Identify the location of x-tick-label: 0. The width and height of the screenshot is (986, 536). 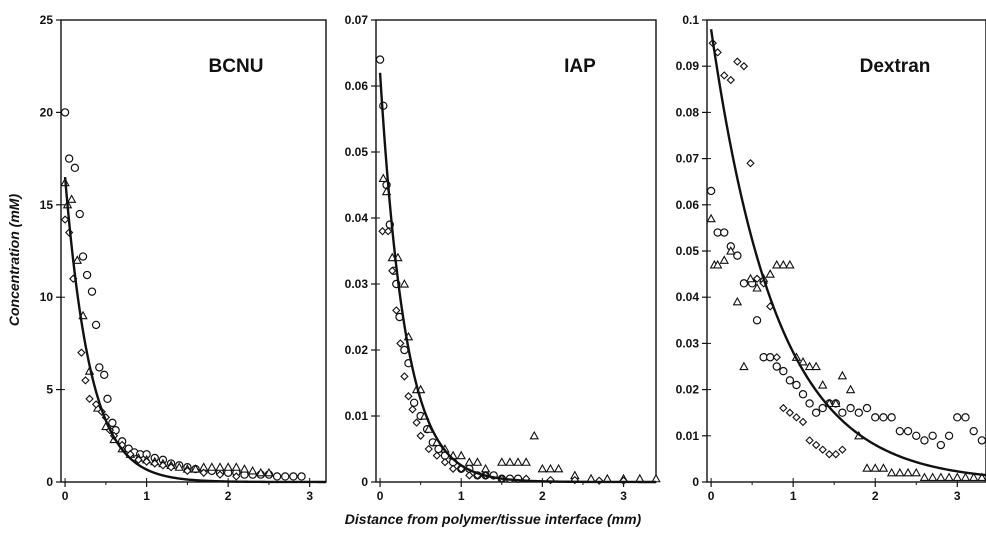
(711, 496).